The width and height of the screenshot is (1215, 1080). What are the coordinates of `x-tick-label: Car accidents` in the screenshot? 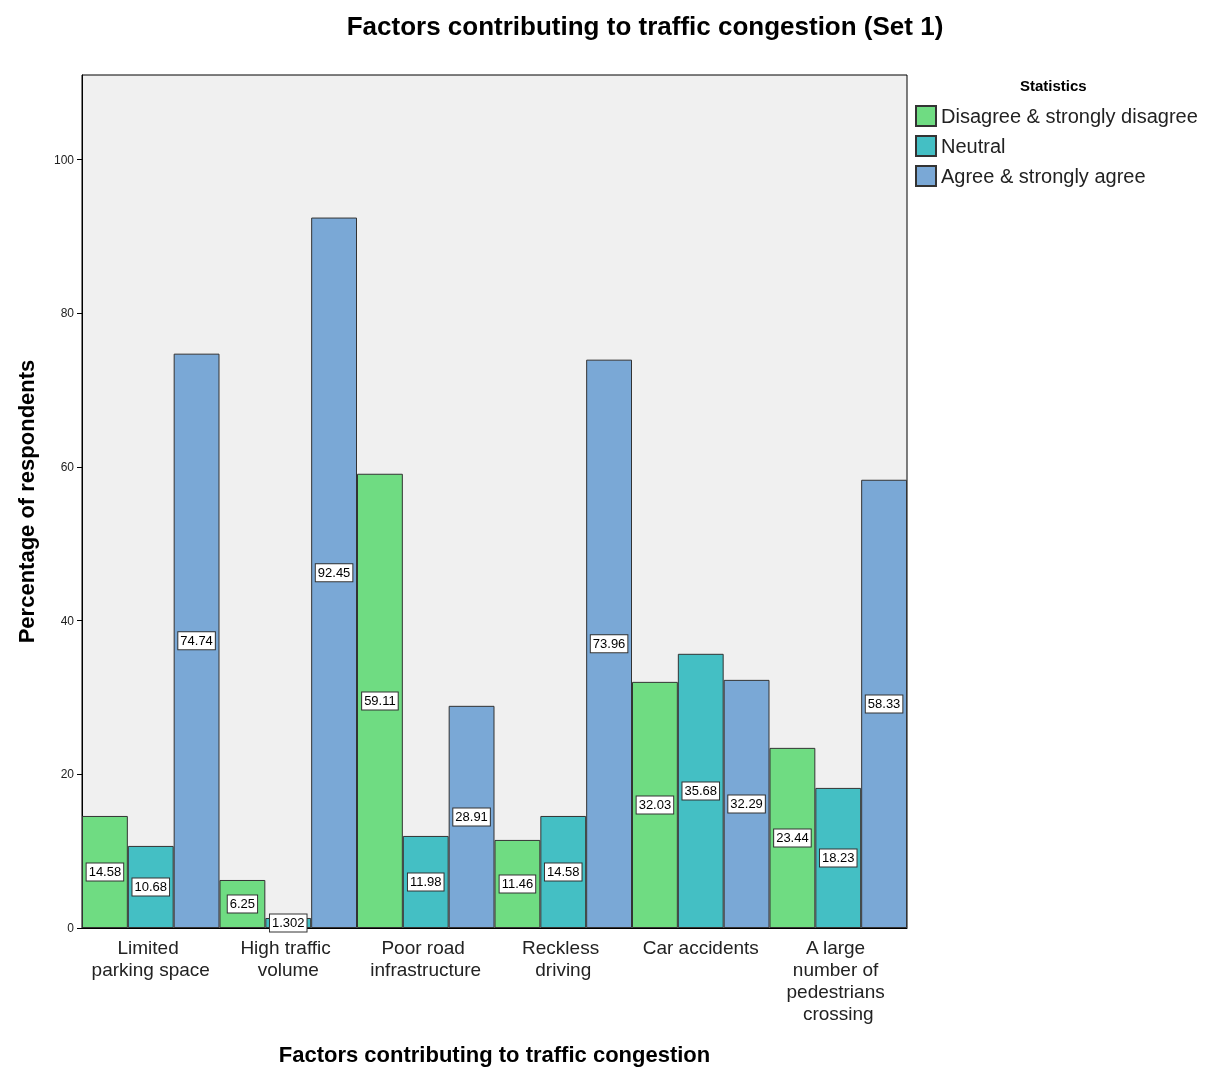 It's located at (700, 947).